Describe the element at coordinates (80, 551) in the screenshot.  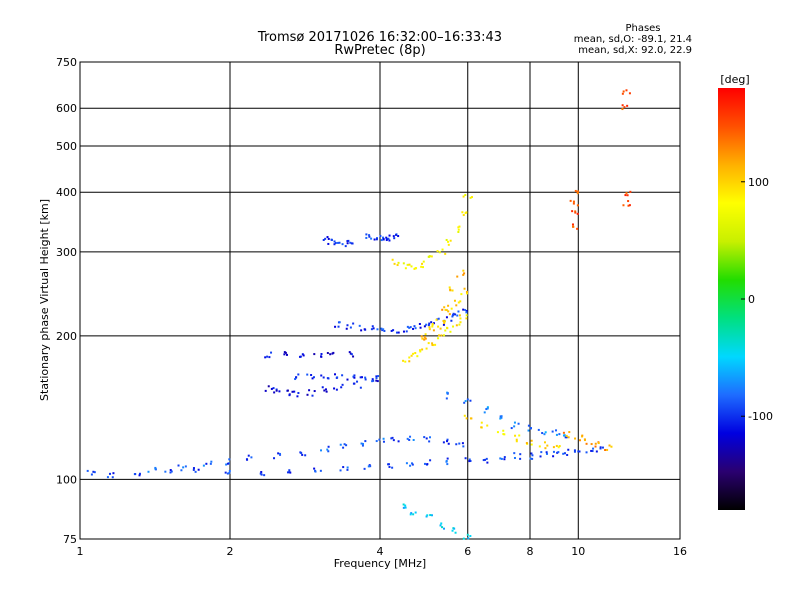
I see `x-tick-label: 1` at that location.